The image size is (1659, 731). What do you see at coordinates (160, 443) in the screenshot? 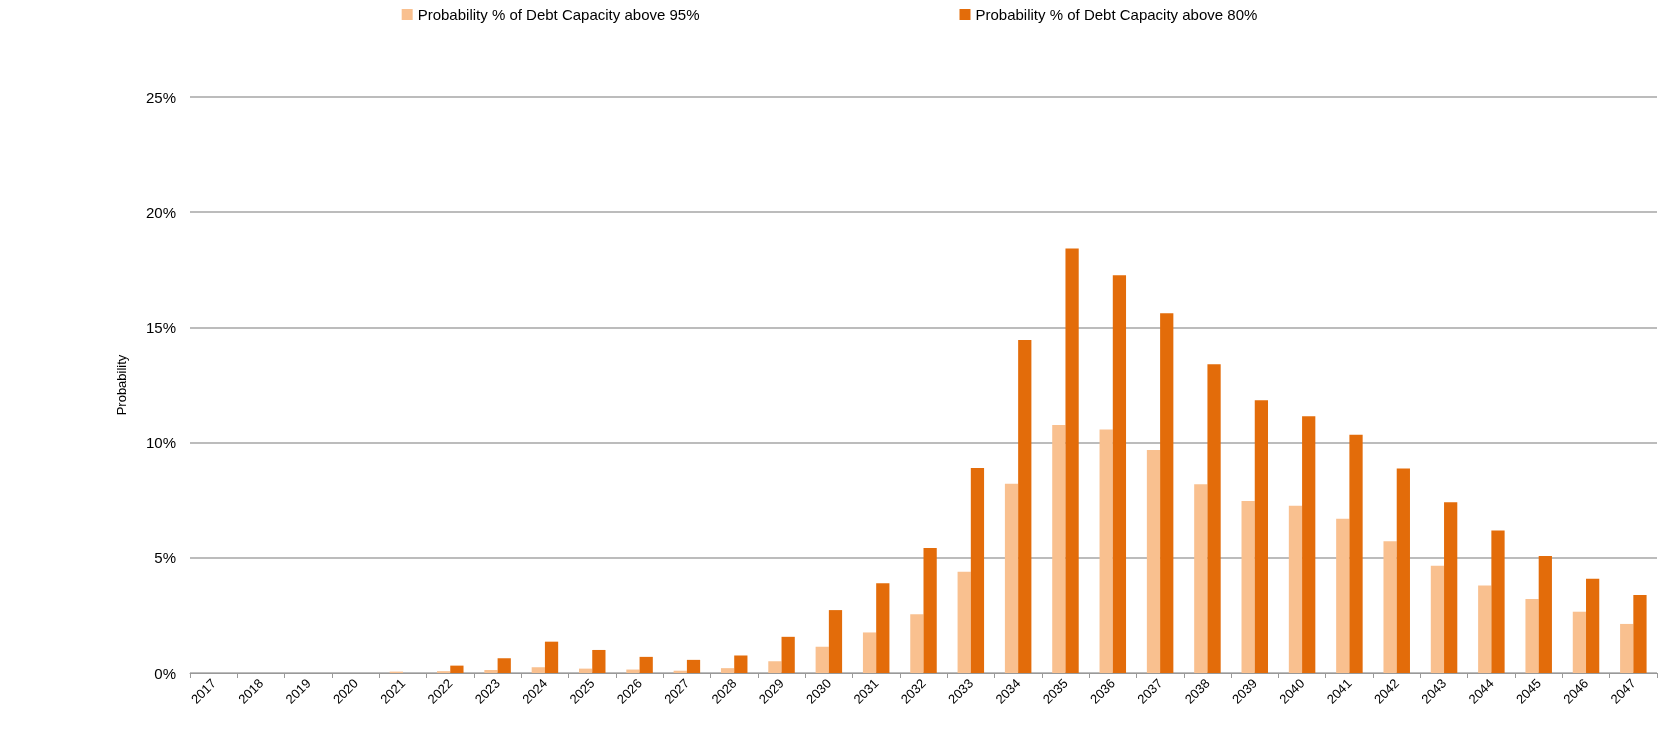
I see `y-tick-label: 10%` at bounding box center [160, 443].